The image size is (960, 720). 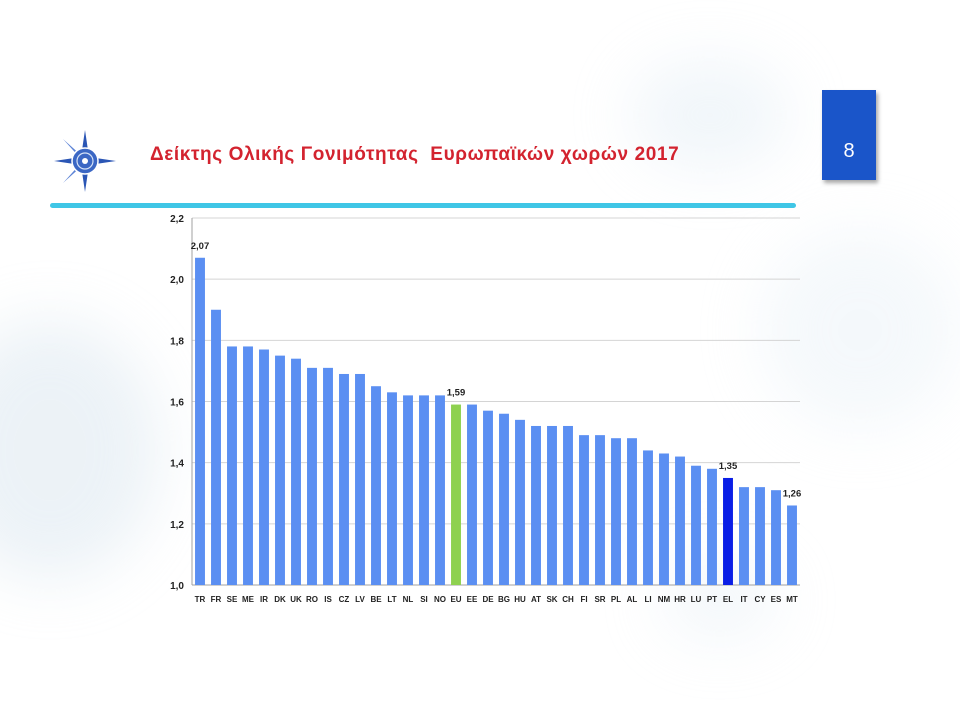 I want to click on x-tick-label: HR, so click(x=680, y=599).